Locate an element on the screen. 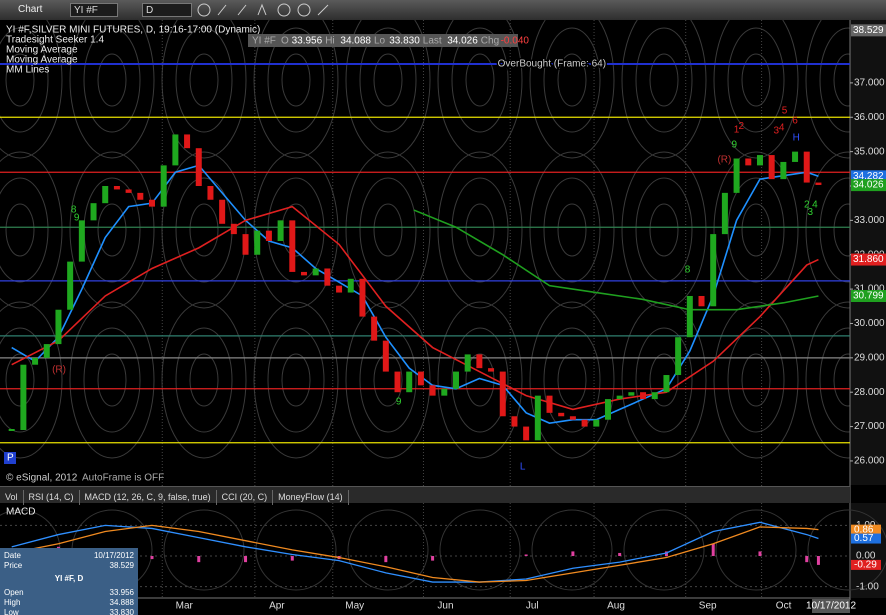 The image size is (886, 615). x-tick-label: May is located at coordinates (354, 606).